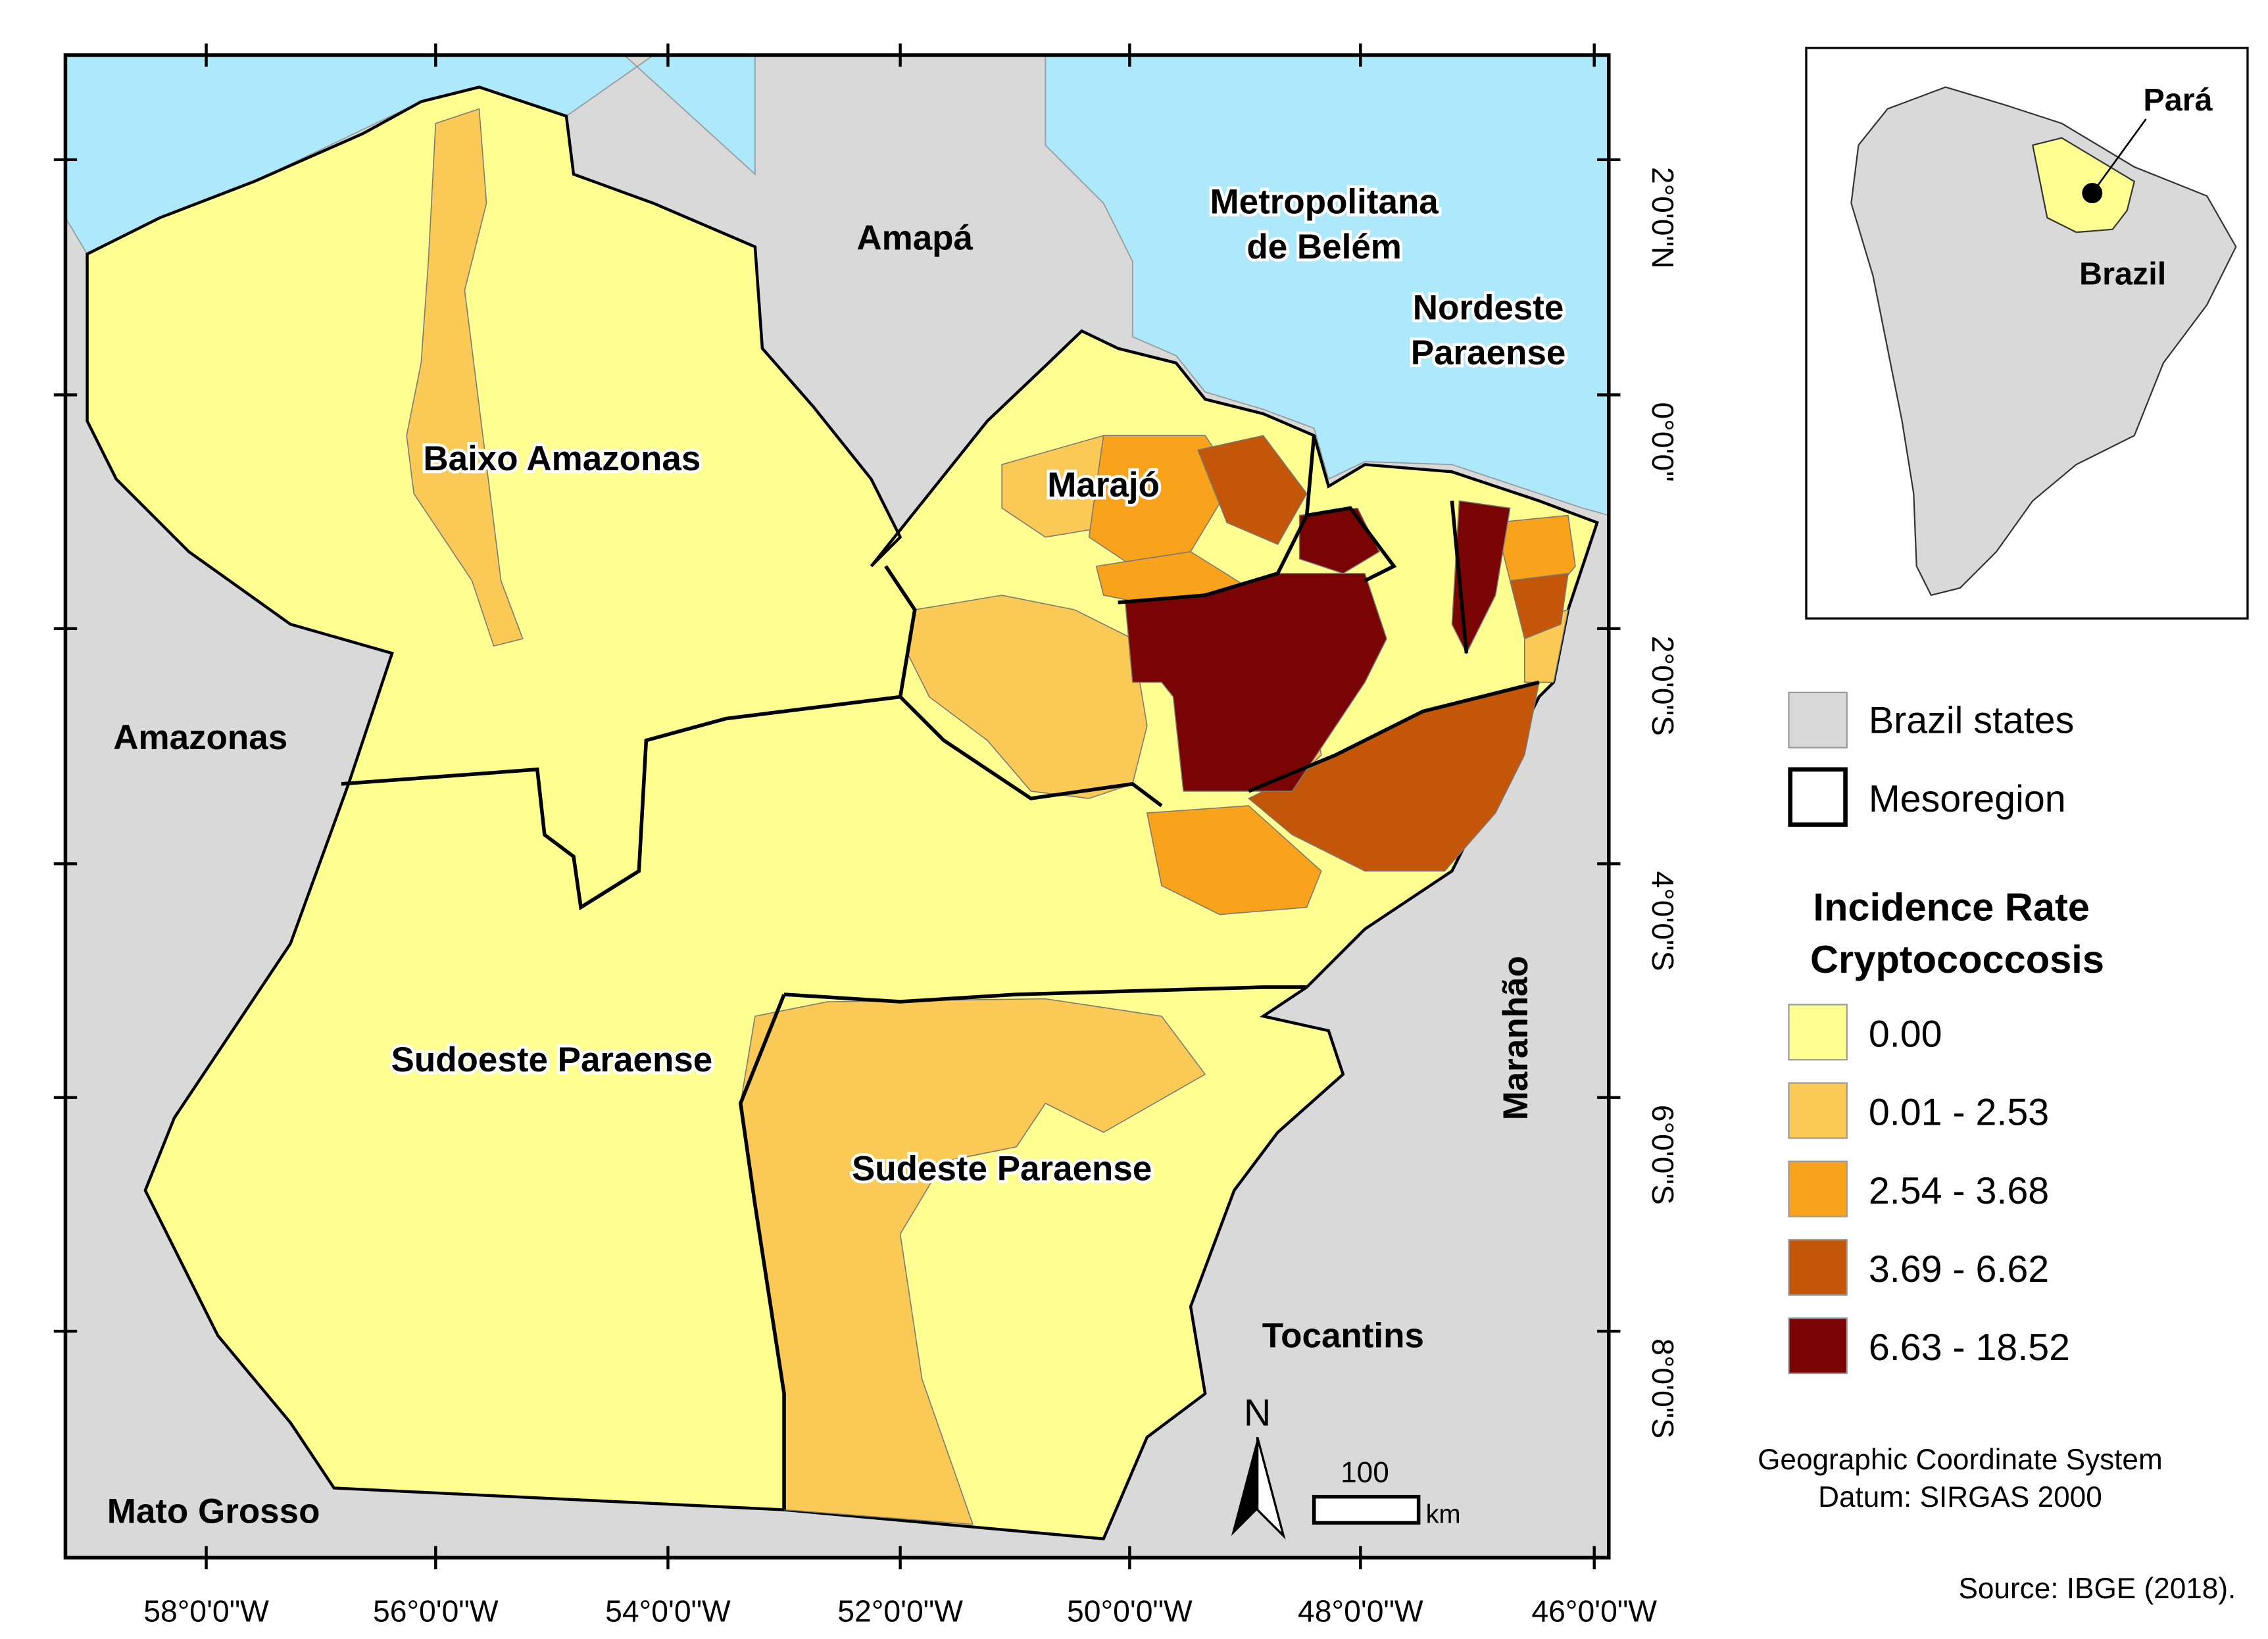  I want to click on source: Source: IBGE (2018)., so click(2097, 1589).